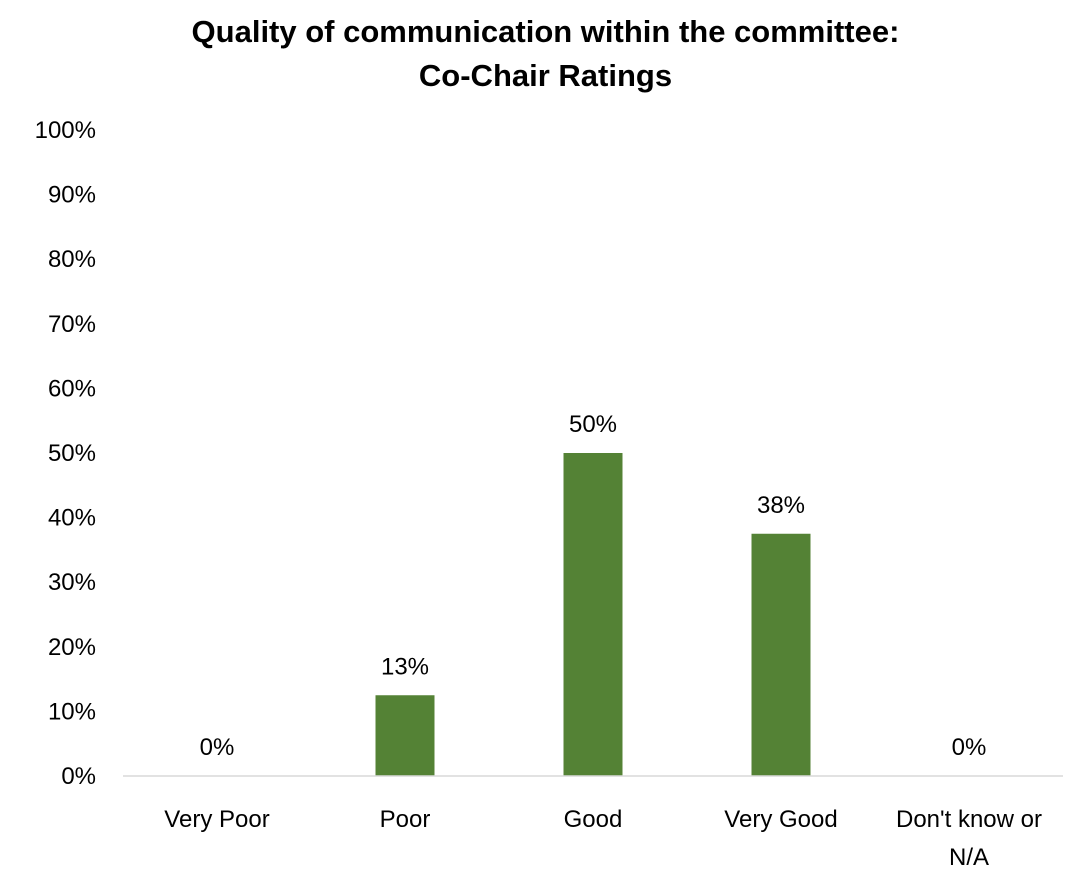  What do you see at coordinates (72, 647) in the screenshot?
I see `y-tick-label: 20%` at bounding box center [72, 647].